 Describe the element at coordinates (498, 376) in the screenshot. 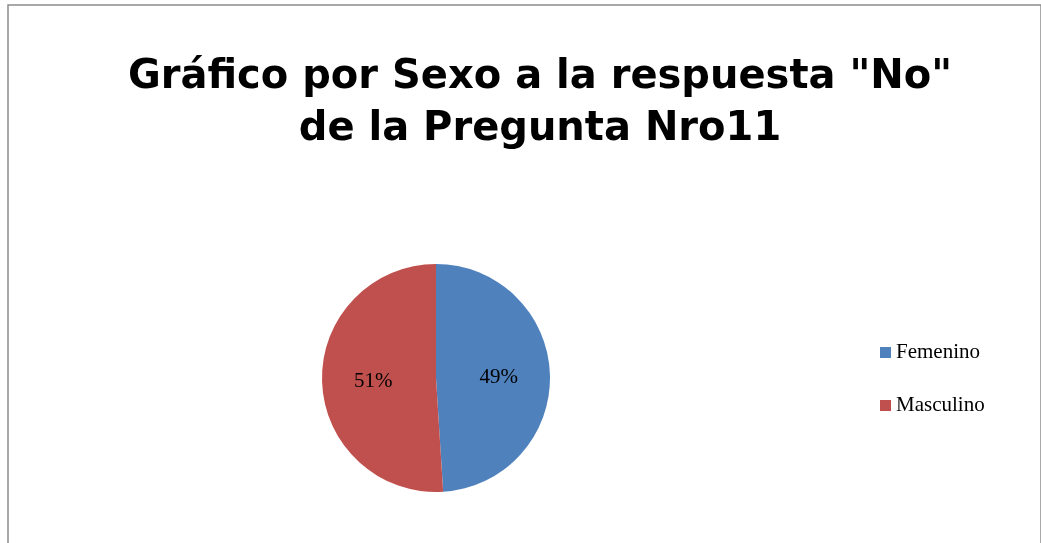

I see `data-label: 49%` at that location.